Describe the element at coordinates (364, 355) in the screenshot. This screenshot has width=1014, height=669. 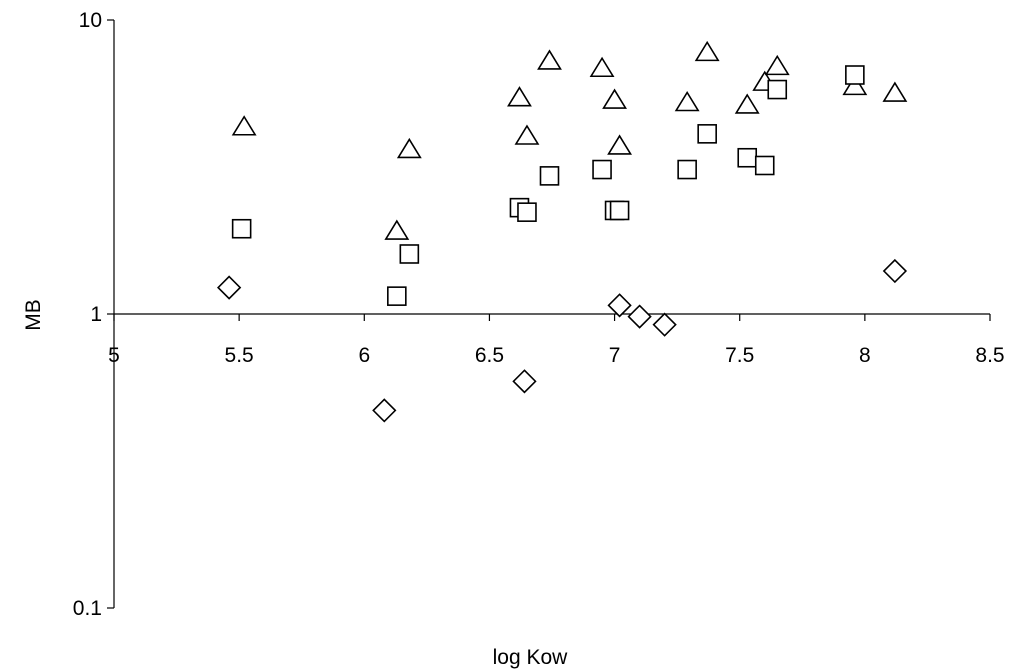
I see `x-tick-label: 6` at that location.